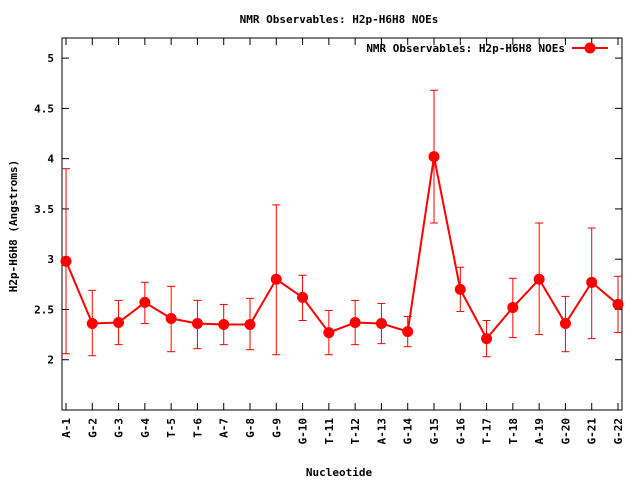  What do you see at coordinates (50, 259) in the screenshot?
I see `y-tick-label: 3` at bounding box center [50, 259].